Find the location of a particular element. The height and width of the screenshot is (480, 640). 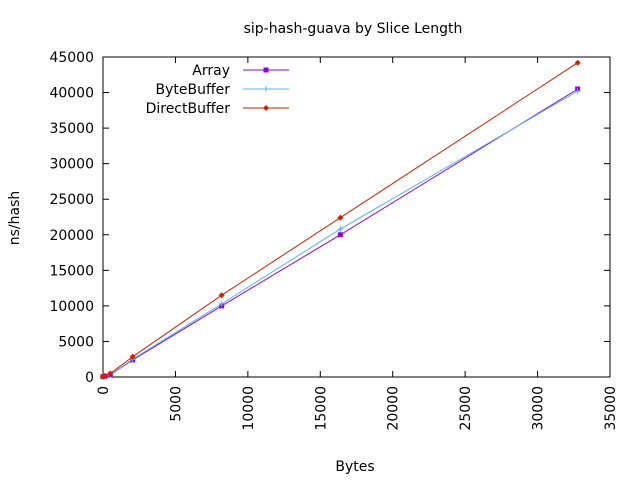

y-axis-label: ns/hash is located at coordinates (15, 218).